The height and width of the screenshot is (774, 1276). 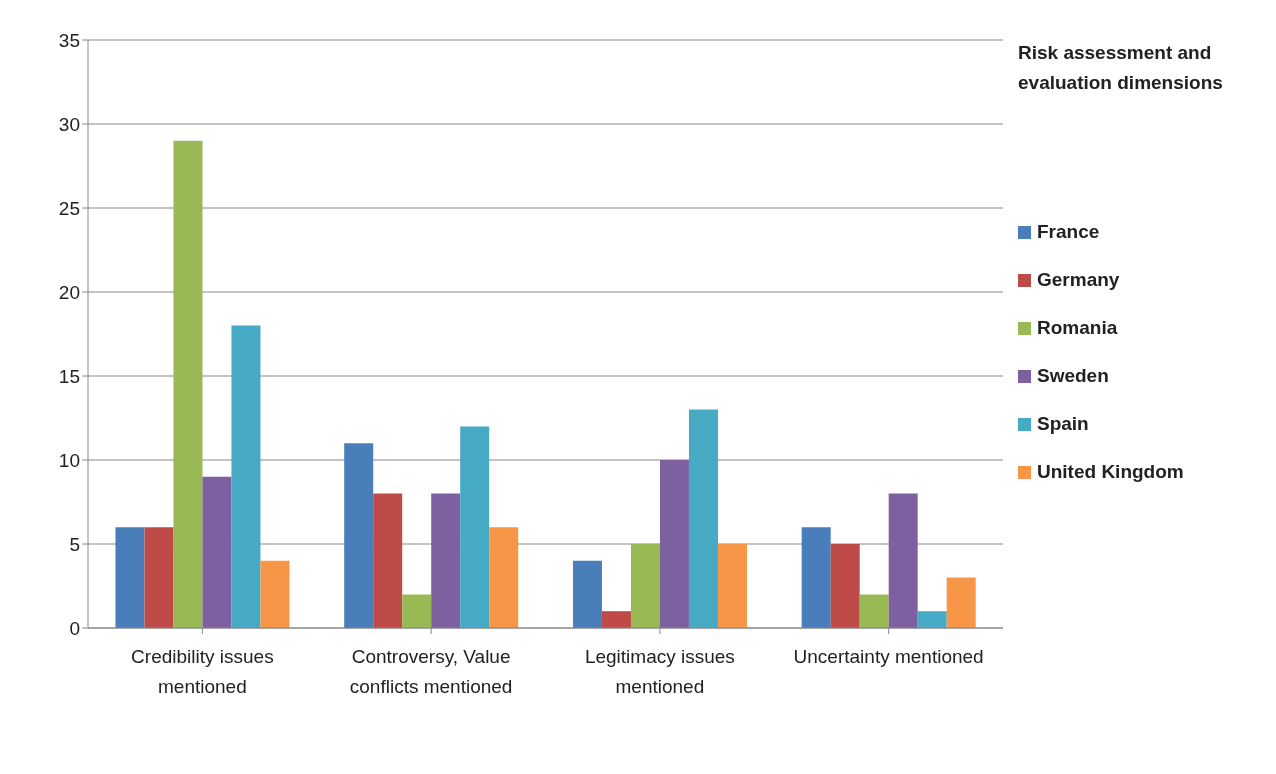 What do you see at coordinates (431, 672) in the screenshot?
I see `x-tick-label: Controversy, Value conflicts mentioned` at bounding box center [431, 672].